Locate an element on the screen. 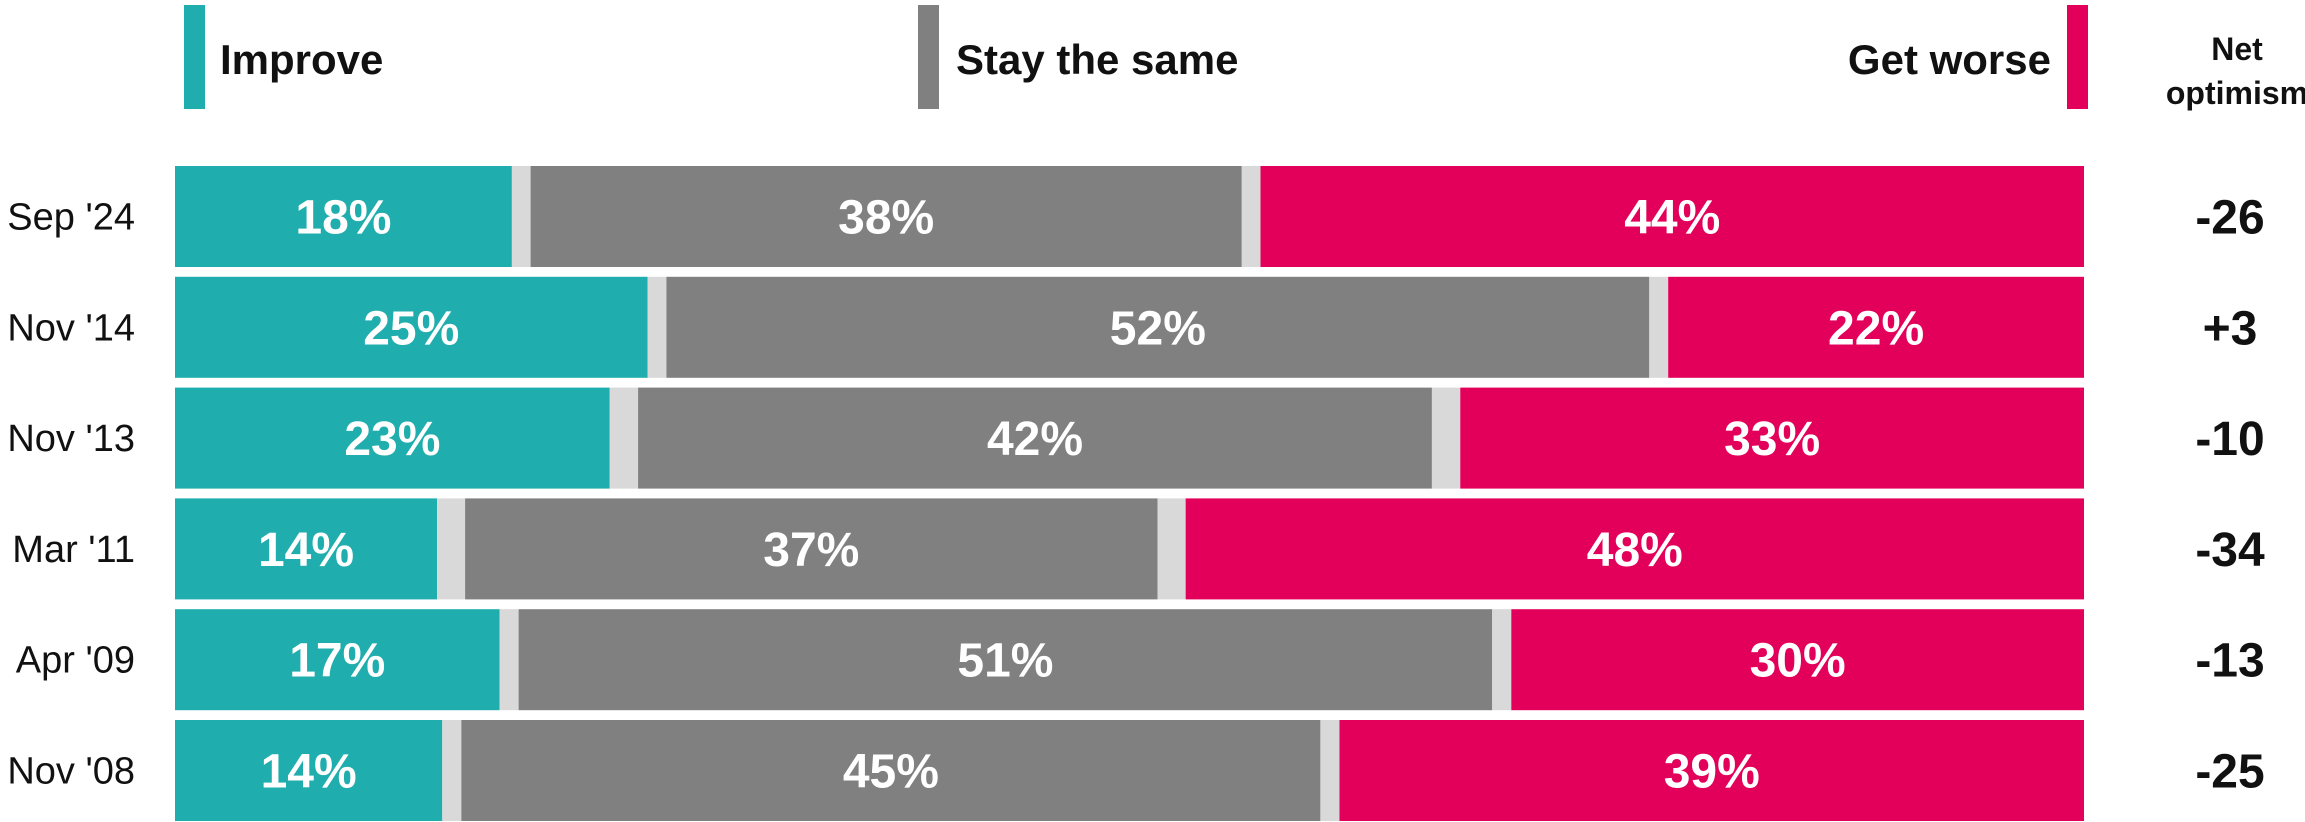 The width and height of the screenshot is (2305, 822). legend-label-improve: Improve is located at coordinates (301, 59).